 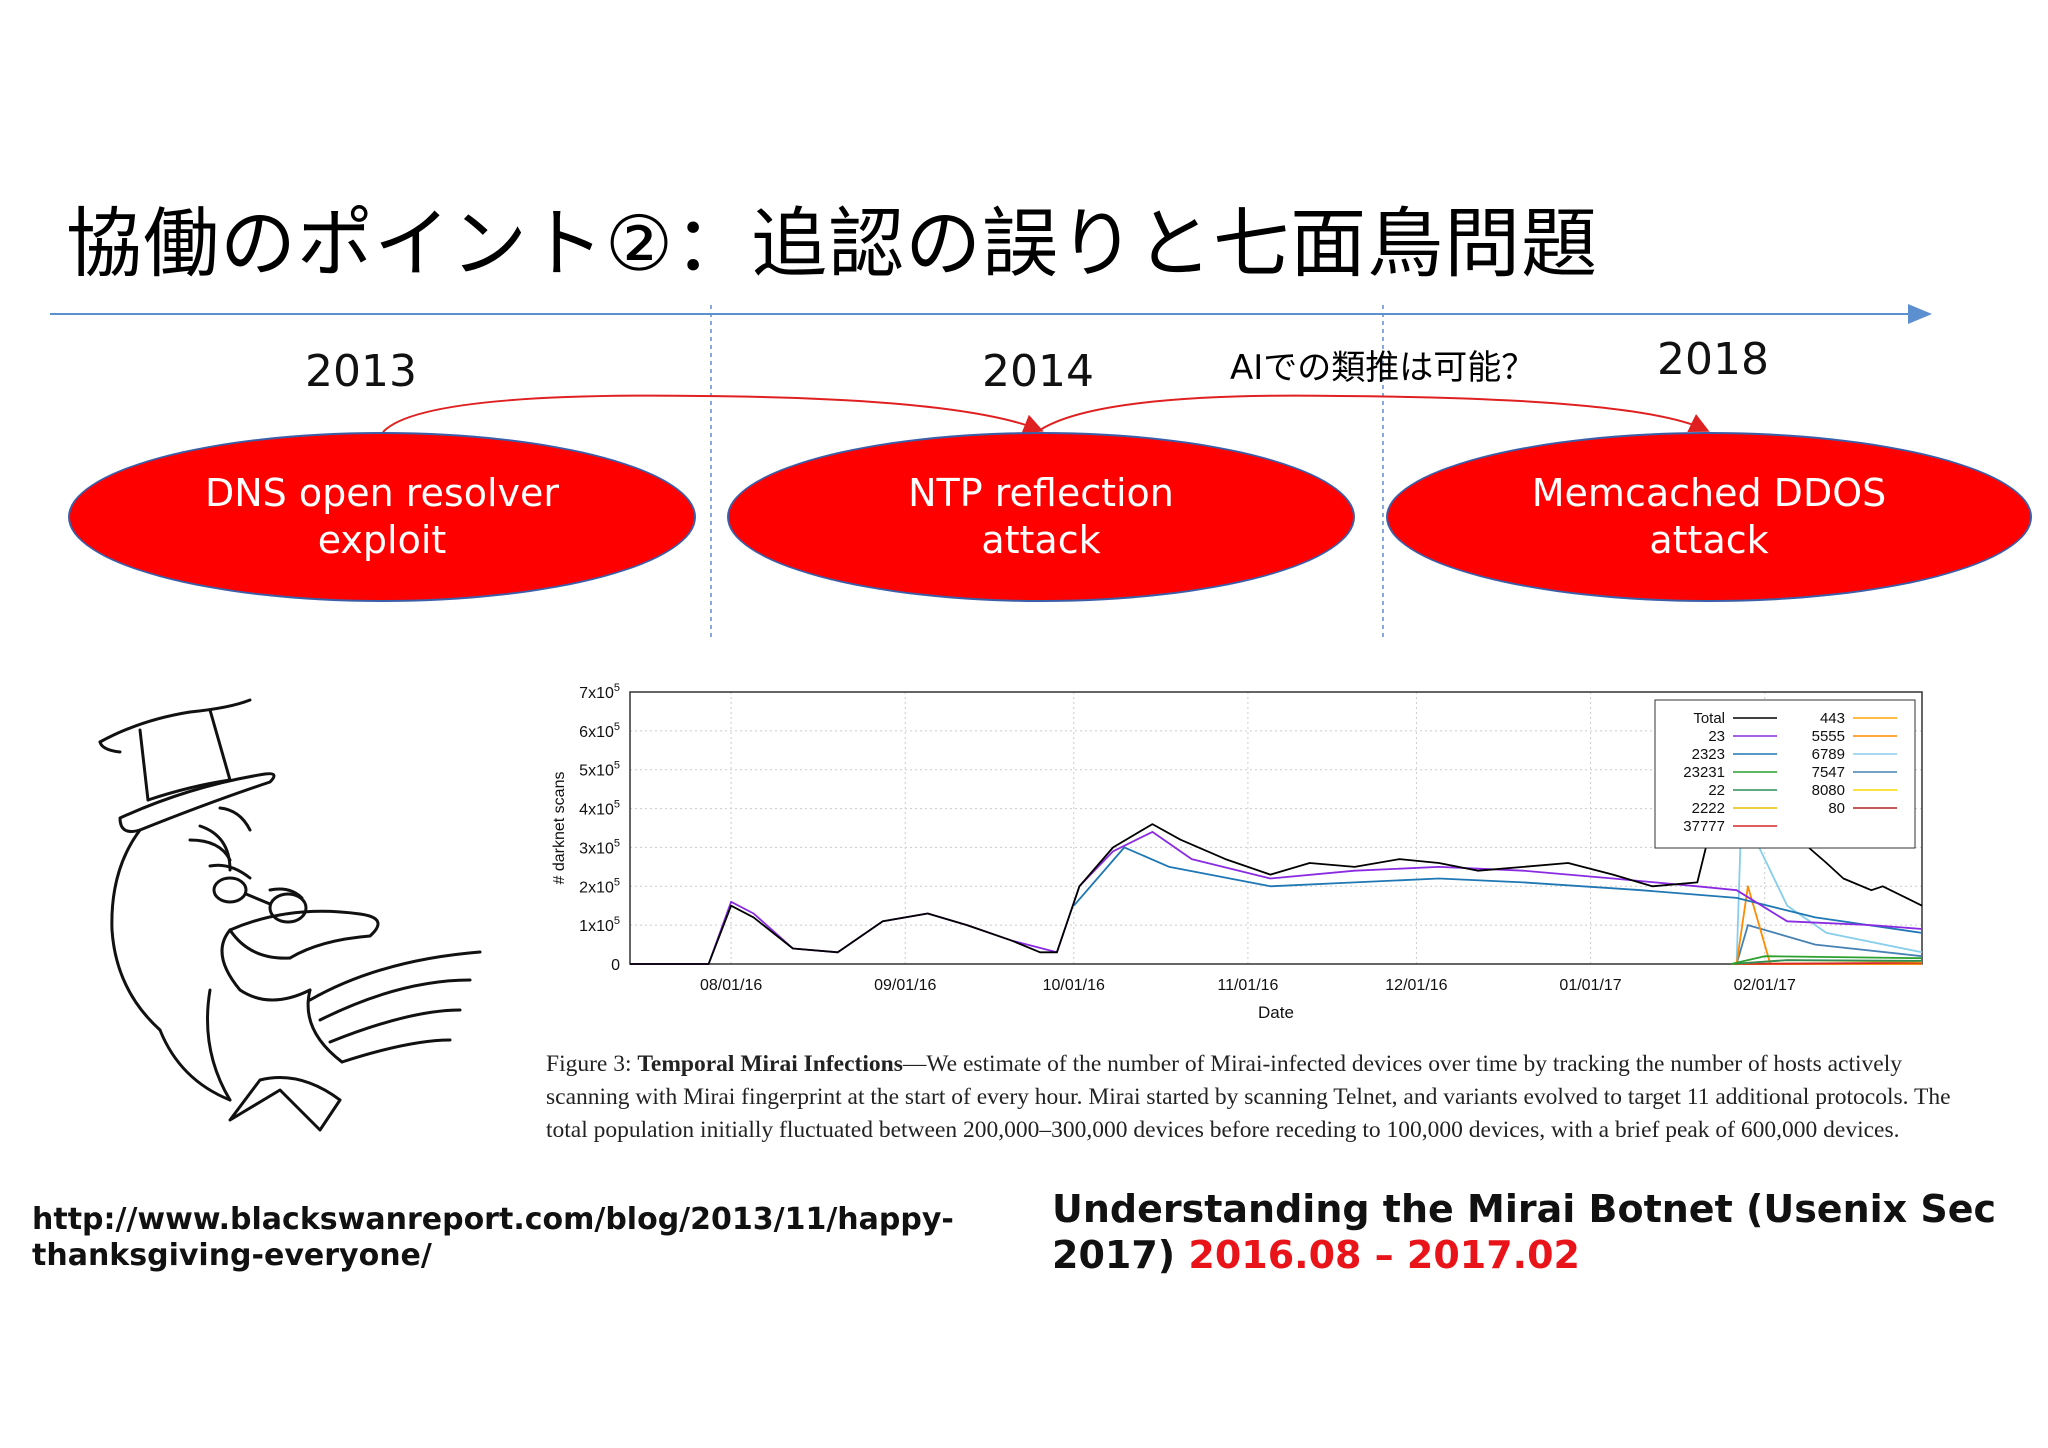 What do you see at coordinates (905, 985) in the screenshot?
I see `x-tick-label: 09/01/16` at bounding box center [905, 985].